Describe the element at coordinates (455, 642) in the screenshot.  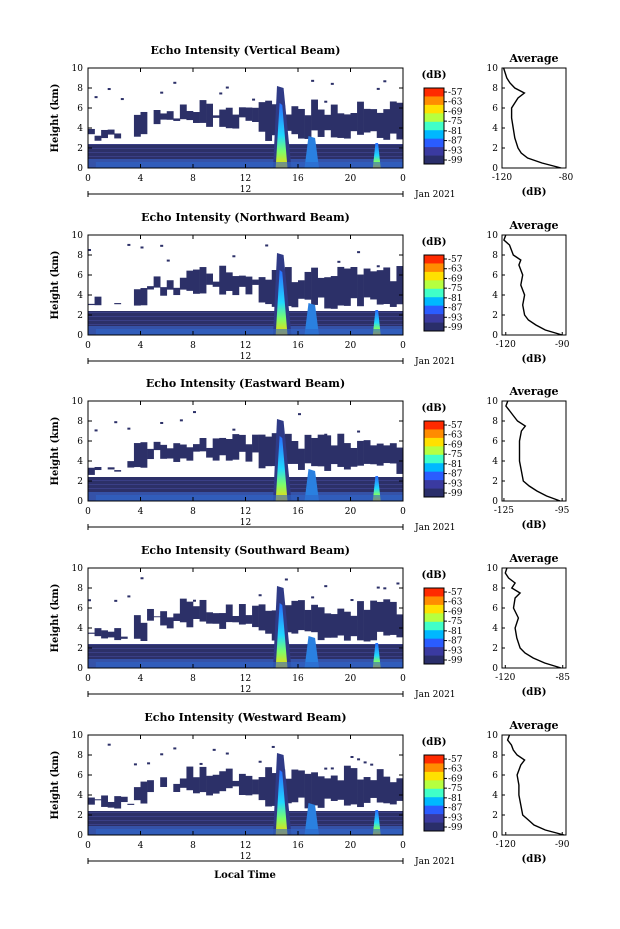
I see `colorbar-tick-label: -87` at that location.